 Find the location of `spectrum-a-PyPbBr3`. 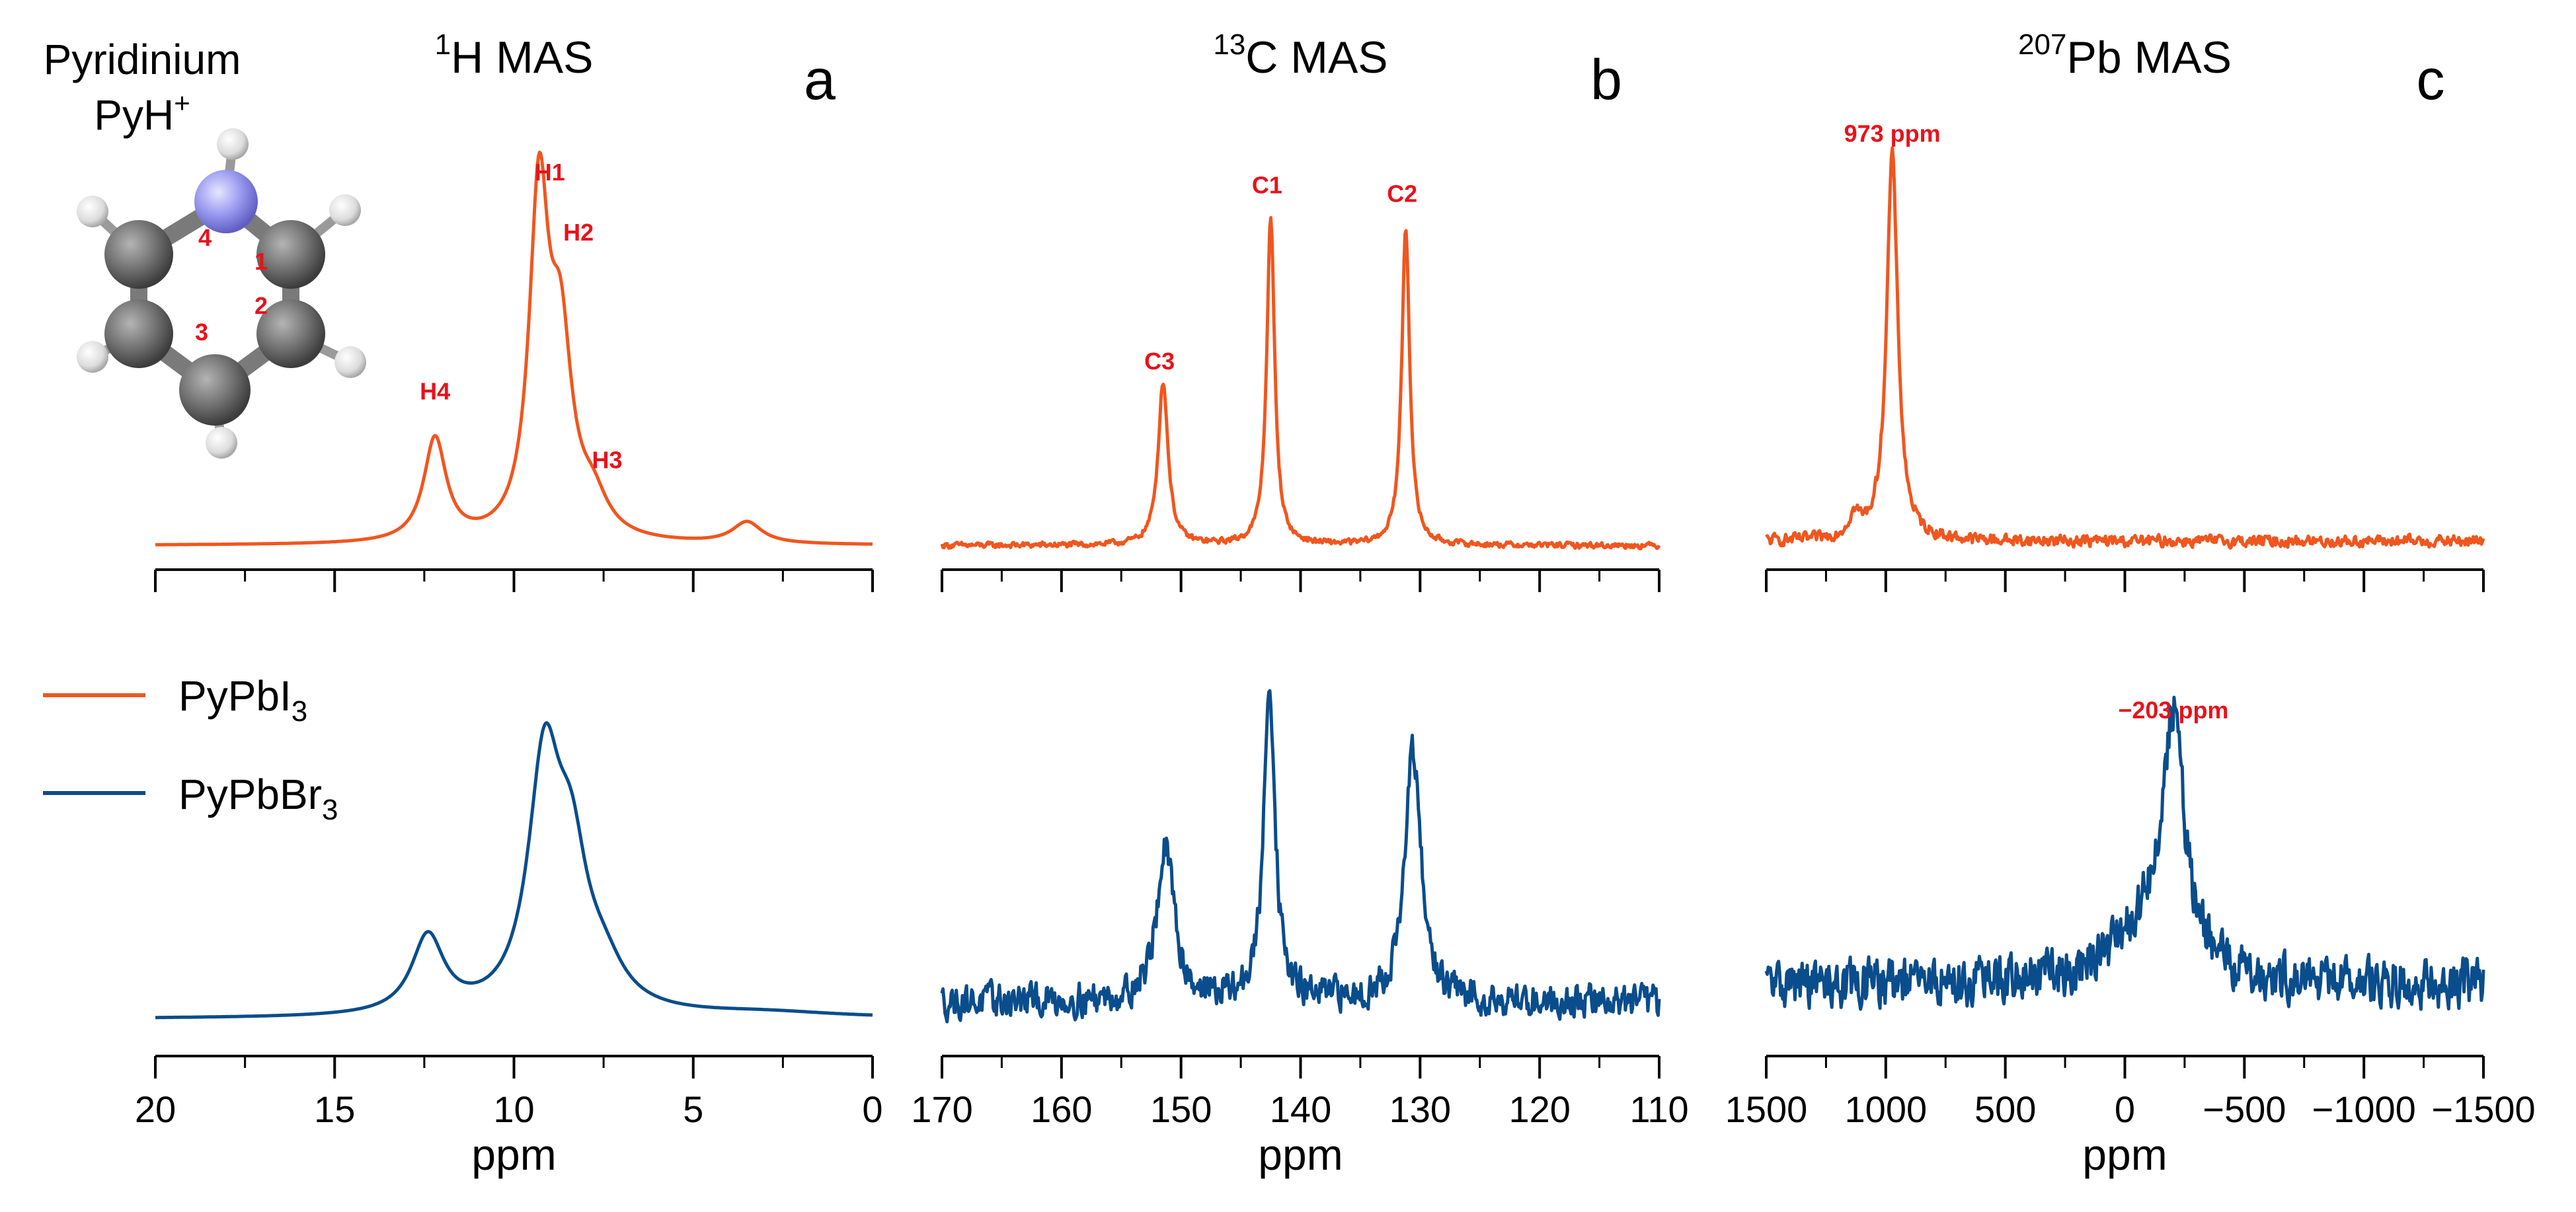

spectrum-a-PyPbBr3 is located at coordinates (514, 870).